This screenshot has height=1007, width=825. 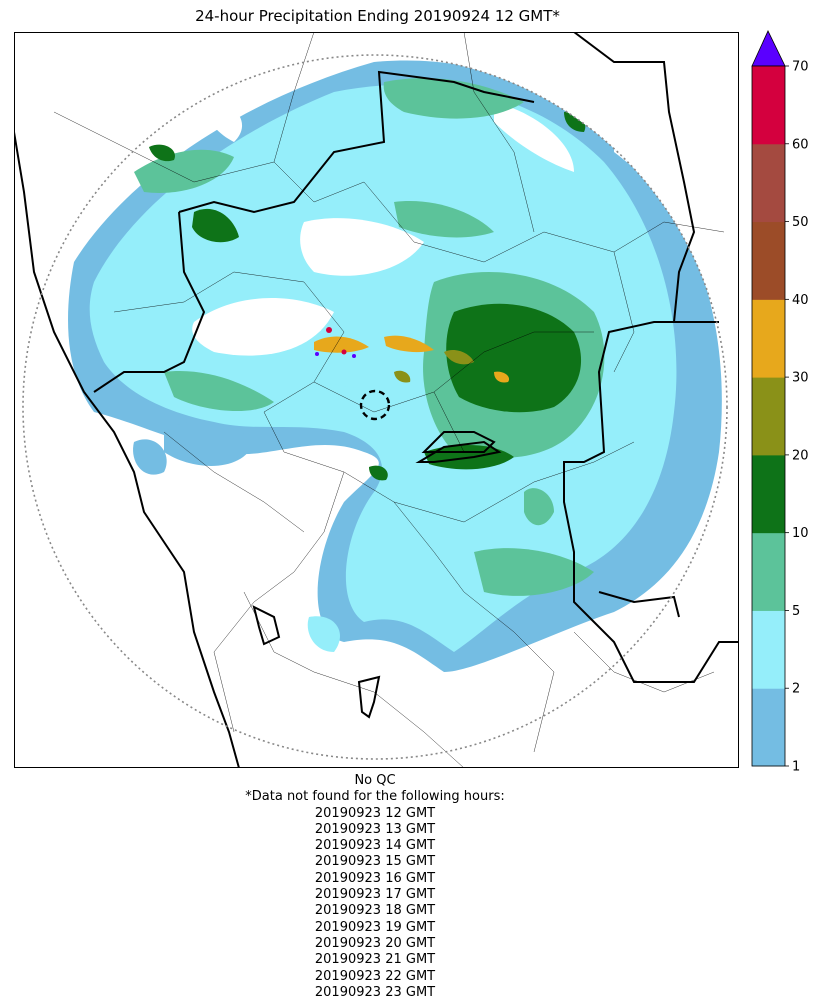 What do you see at coordinates (375, 780) in the screenshot?
I see `qc-note: No QC` at bounding box center [375, 780].